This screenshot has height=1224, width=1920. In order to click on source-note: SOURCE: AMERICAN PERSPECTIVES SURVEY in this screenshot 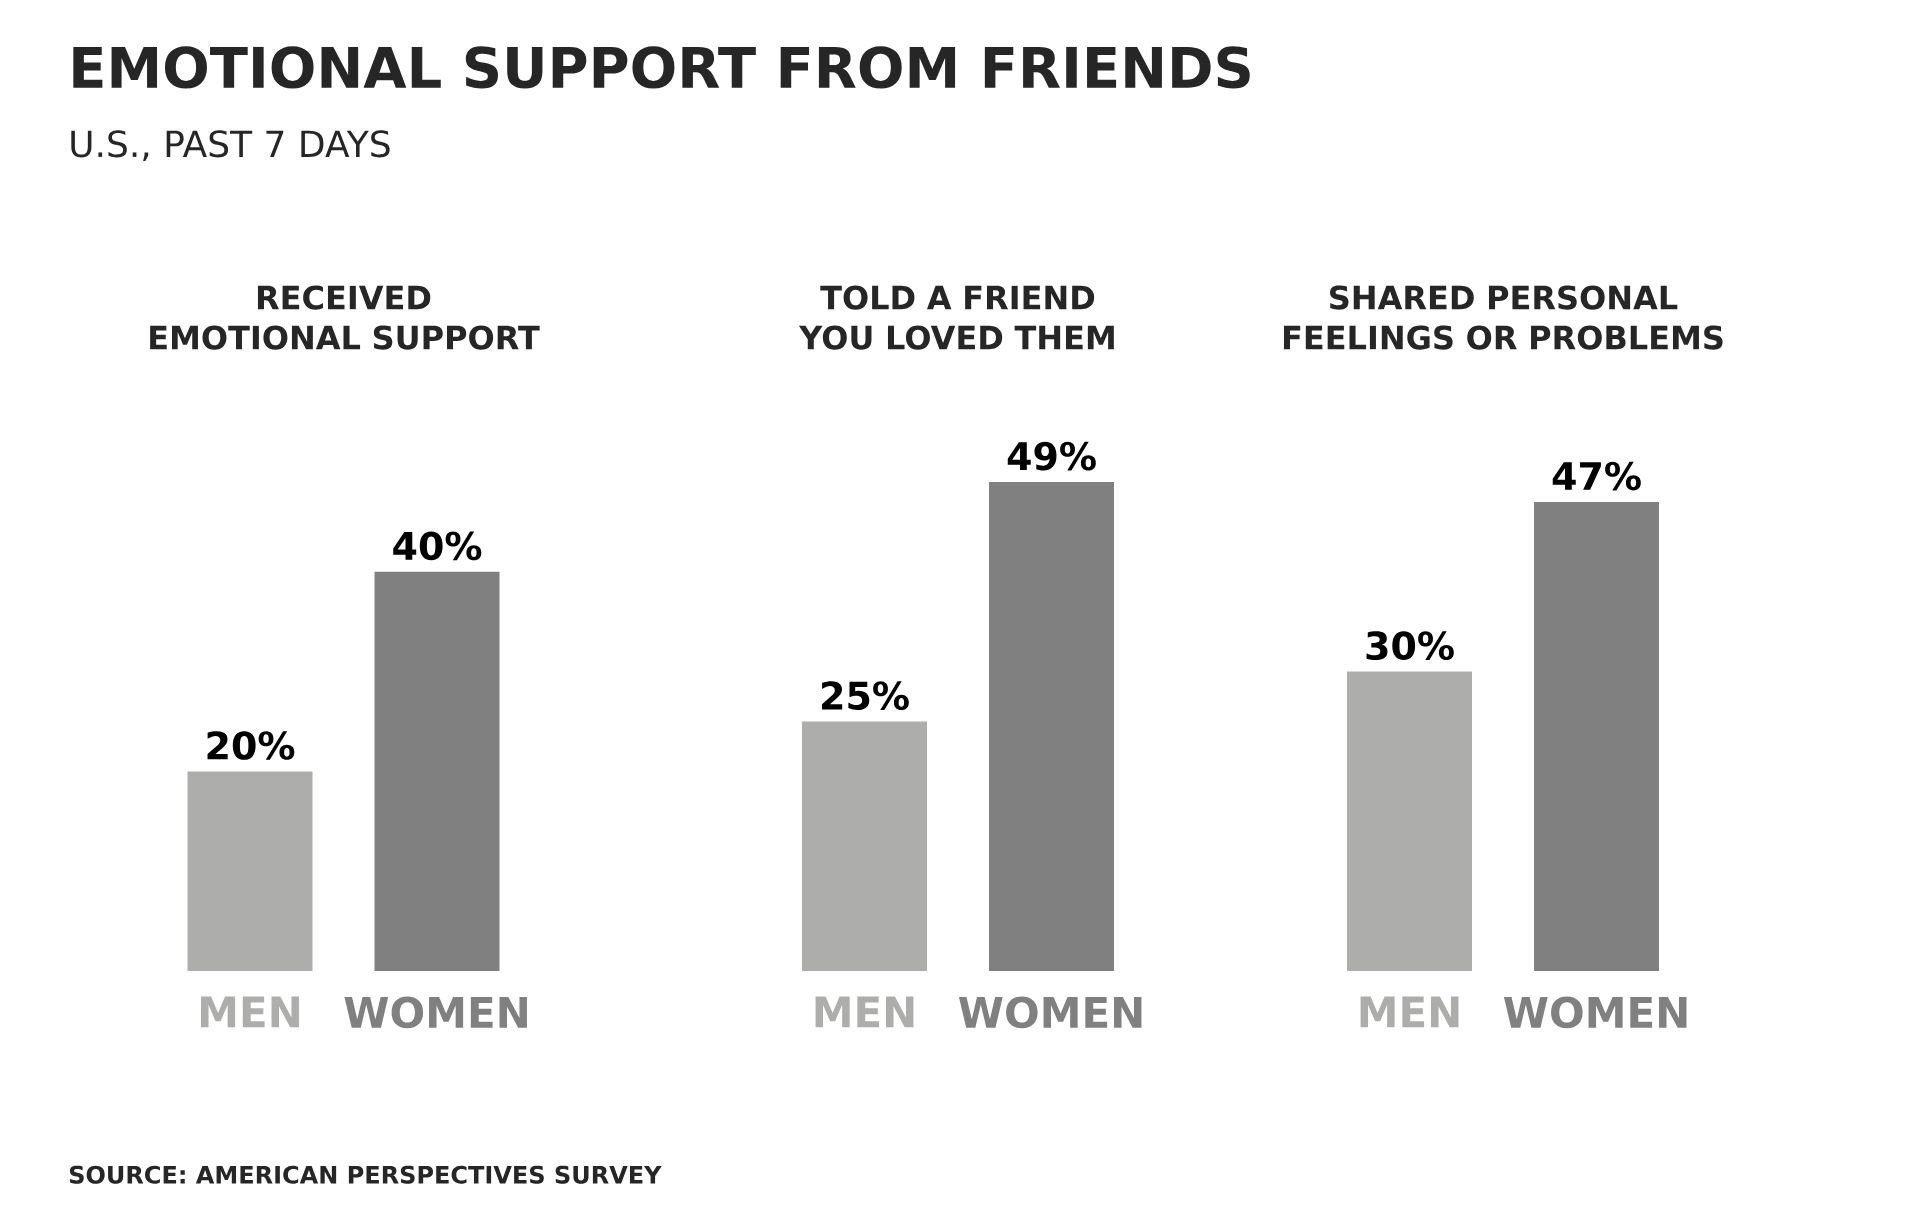, I will do `click(365, 1174)`.